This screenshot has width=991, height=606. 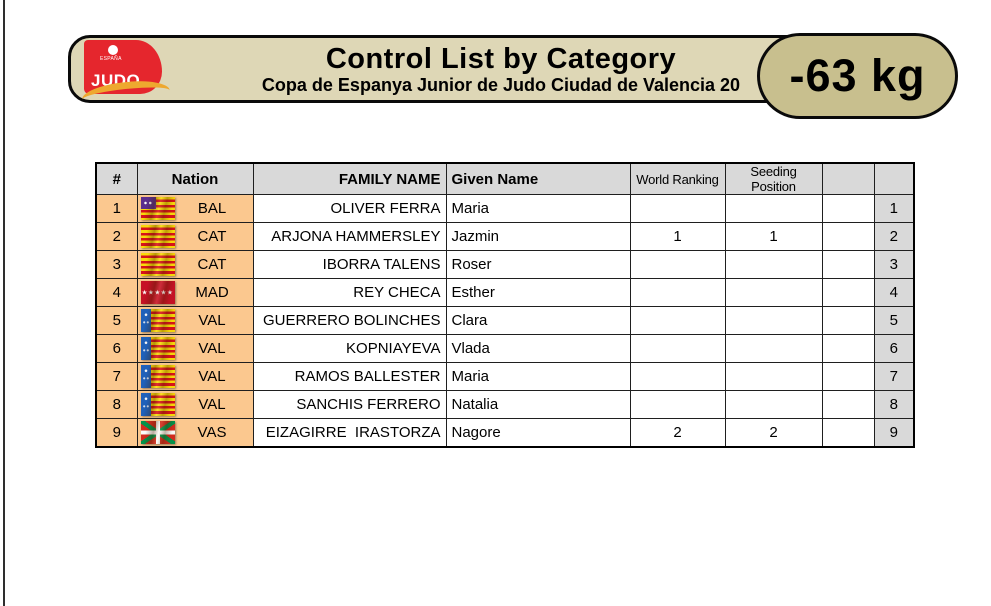 What do you see at coordinates (538, 404) in the screenshot?
I see `given-name-cell: Natalia` at bounding box center [538, 404].